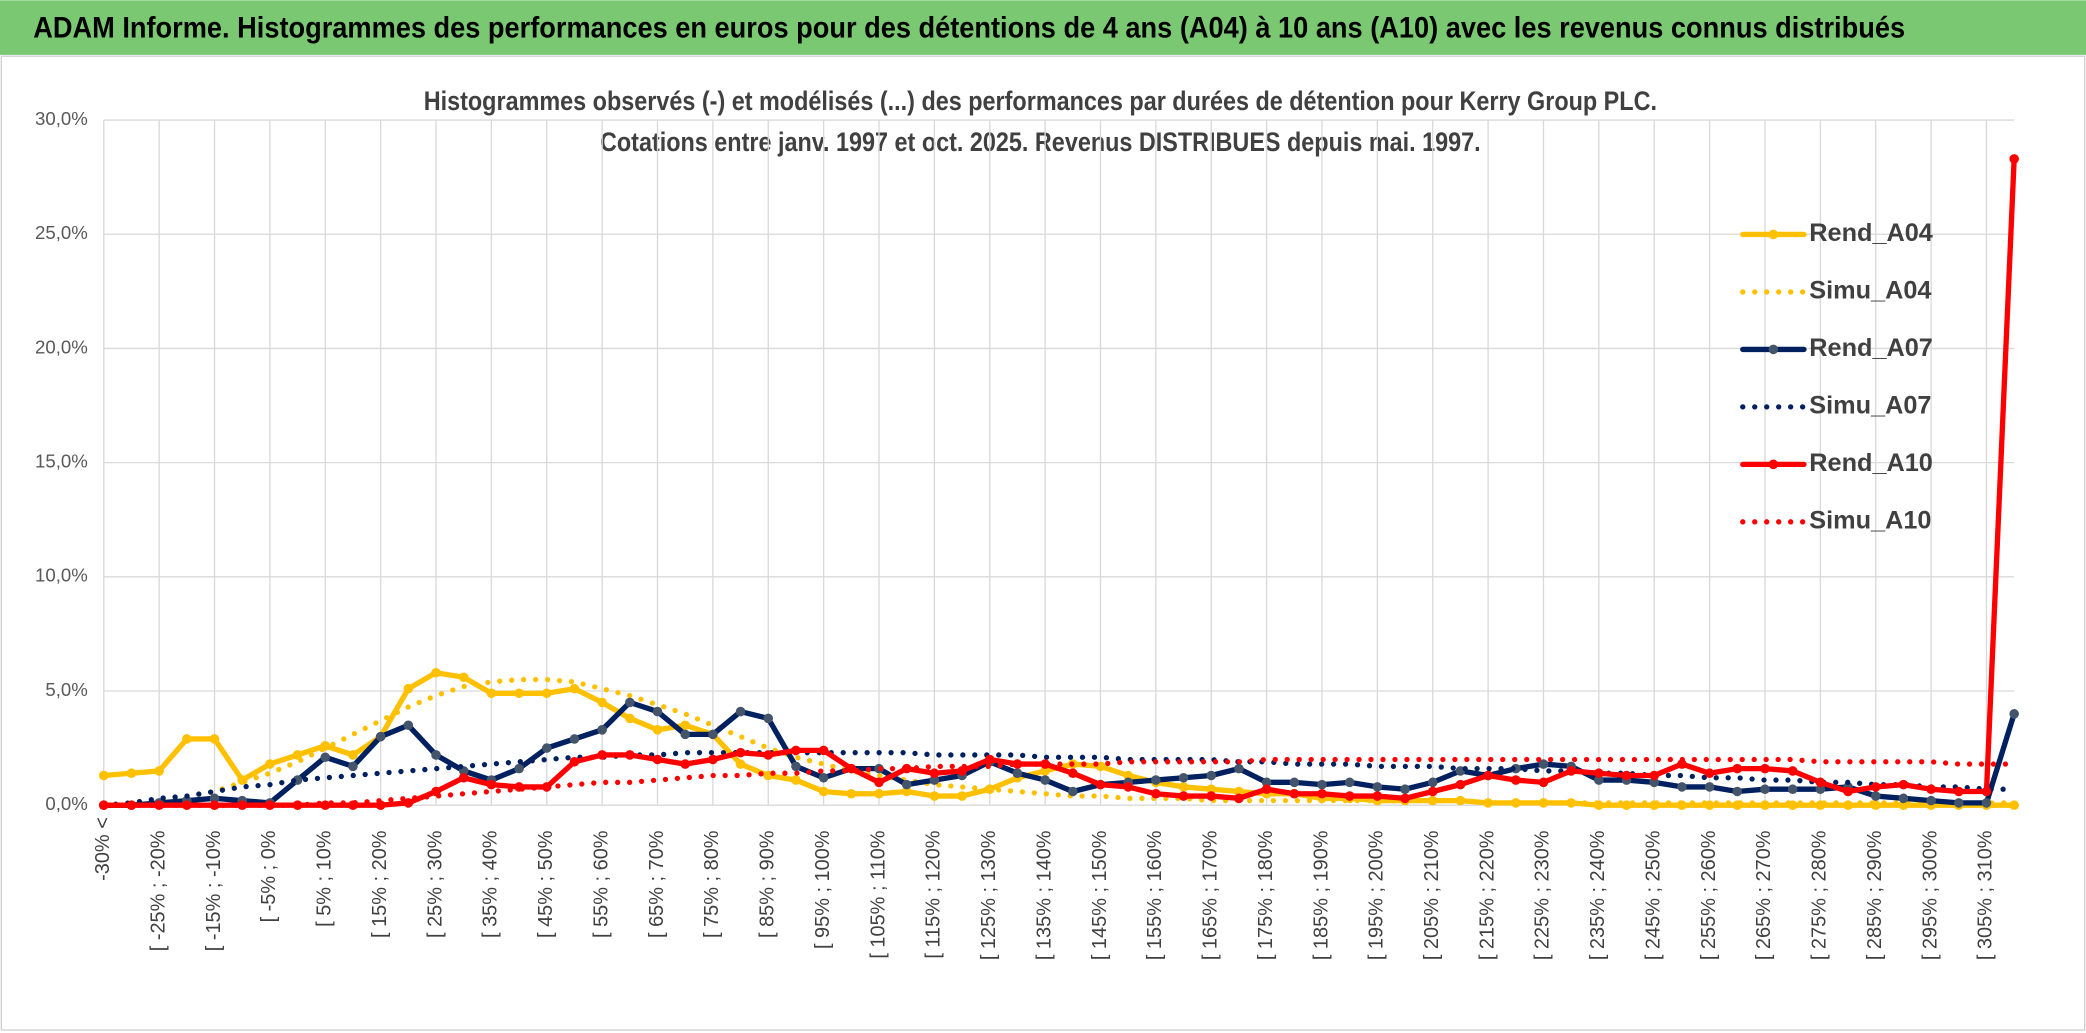 The image size is (2086, 1033). What do you see at coordinates (1543, 895) in the screenshot?
I see `x-tick-label: [ 225% ; 230%` at bounding box center [1543, 895].